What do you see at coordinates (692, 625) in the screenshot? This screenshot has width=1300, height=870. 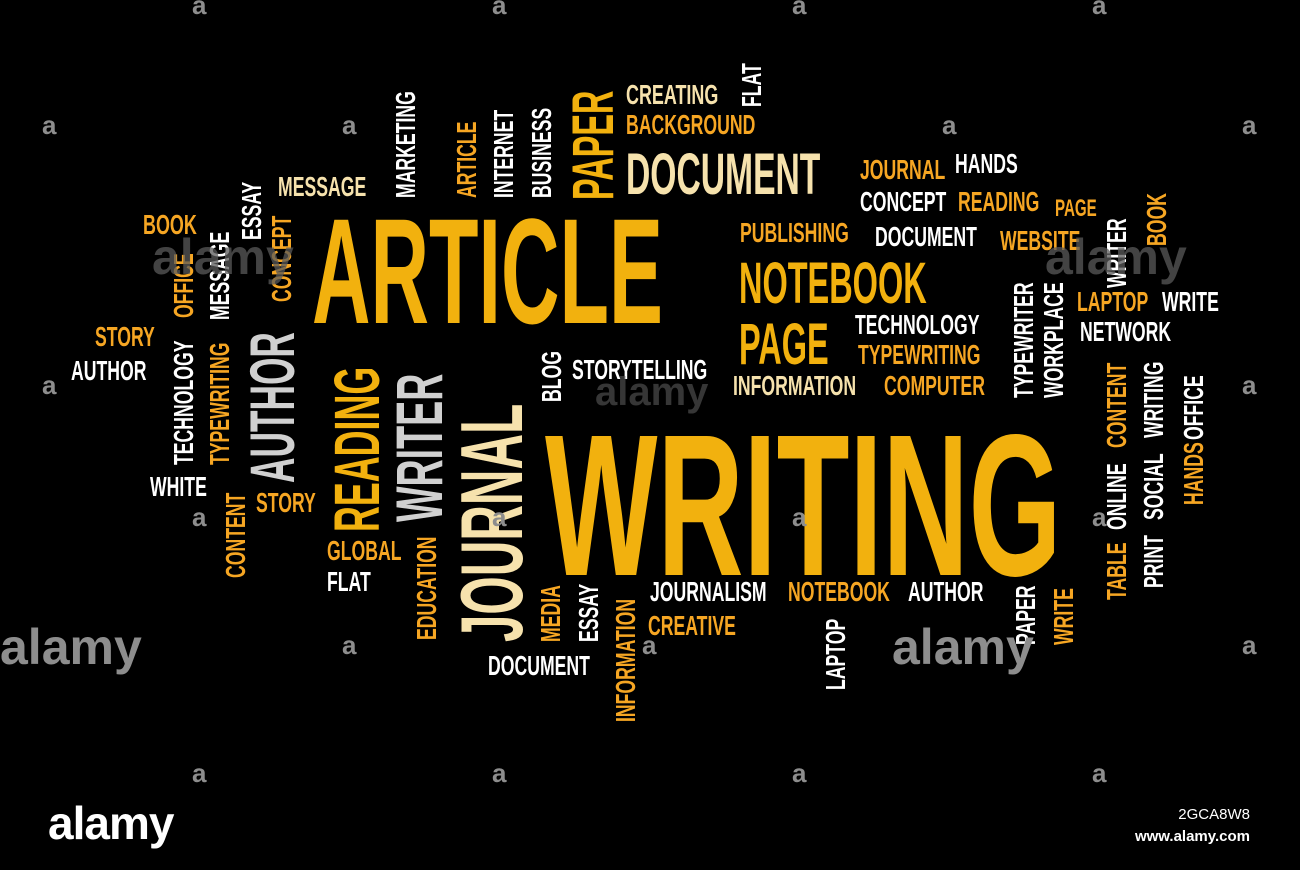 I see `word-creative: CREATIVE` at bounding box center [692, 625].